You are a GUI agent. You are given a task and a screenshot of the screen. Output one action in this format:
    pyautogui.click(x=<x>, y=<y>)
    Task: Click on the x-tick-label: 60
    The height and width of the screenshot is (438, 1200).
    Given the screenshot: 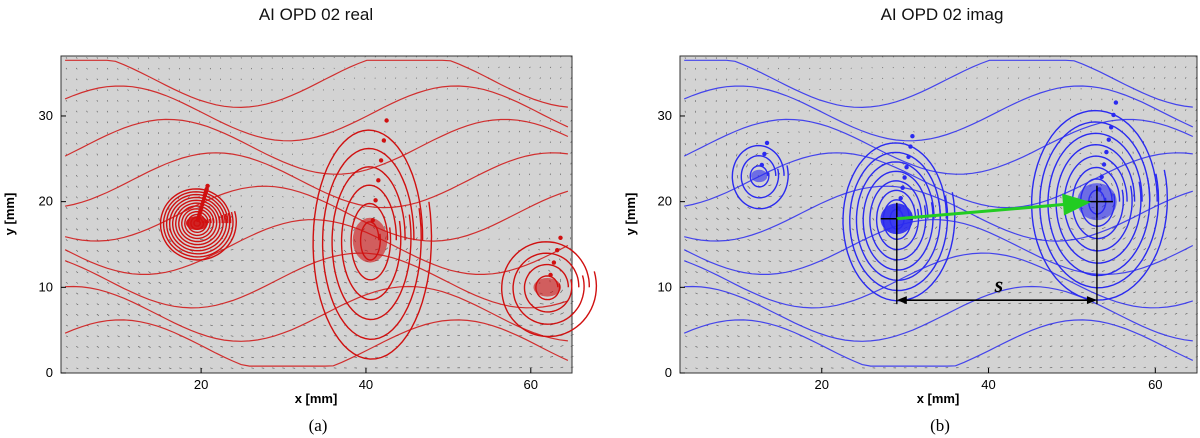 What is the action you would take?
    pyautogui.click(x=1155, y=384)
    